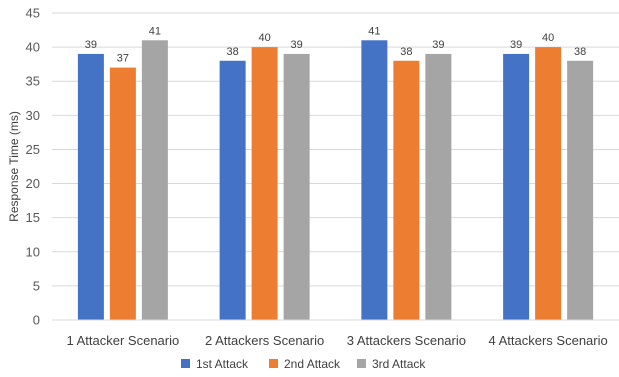 The height and width of the screenshot is (377, 619). Describe the element at coordinates (123, 340) in the screenshot. I see `x-category-label: 1 Attacker Scenario` at that location.